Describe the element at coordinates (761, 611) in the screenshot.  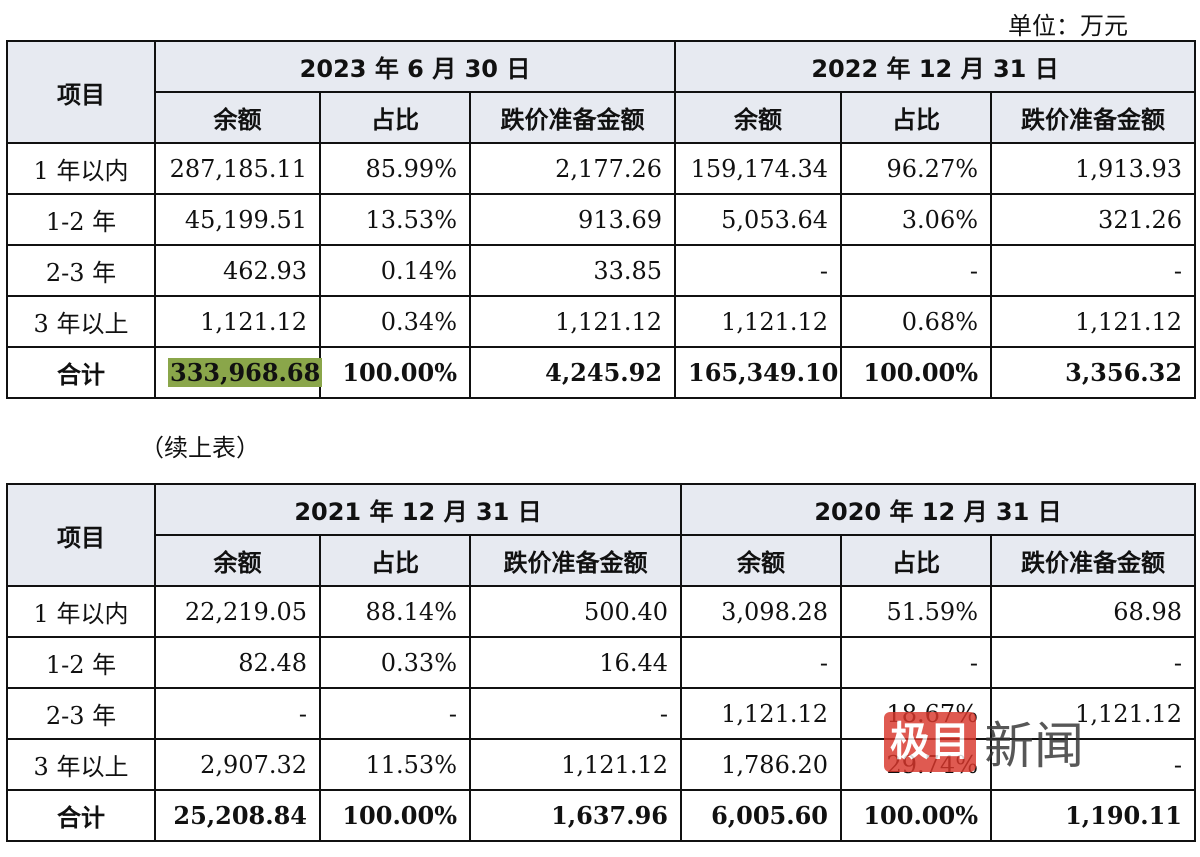
I see `cell: 3,098.28` at that location.